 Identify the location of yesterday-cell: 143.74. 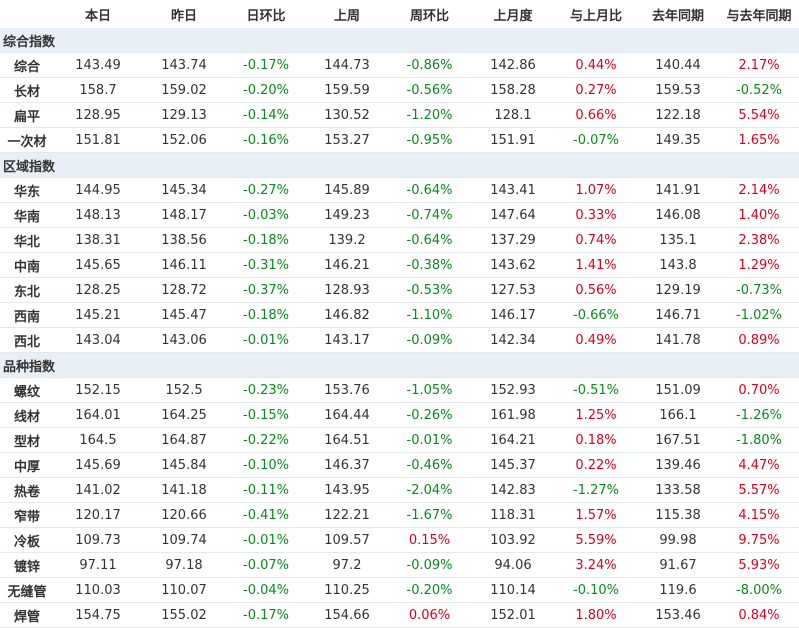
(184, 65).